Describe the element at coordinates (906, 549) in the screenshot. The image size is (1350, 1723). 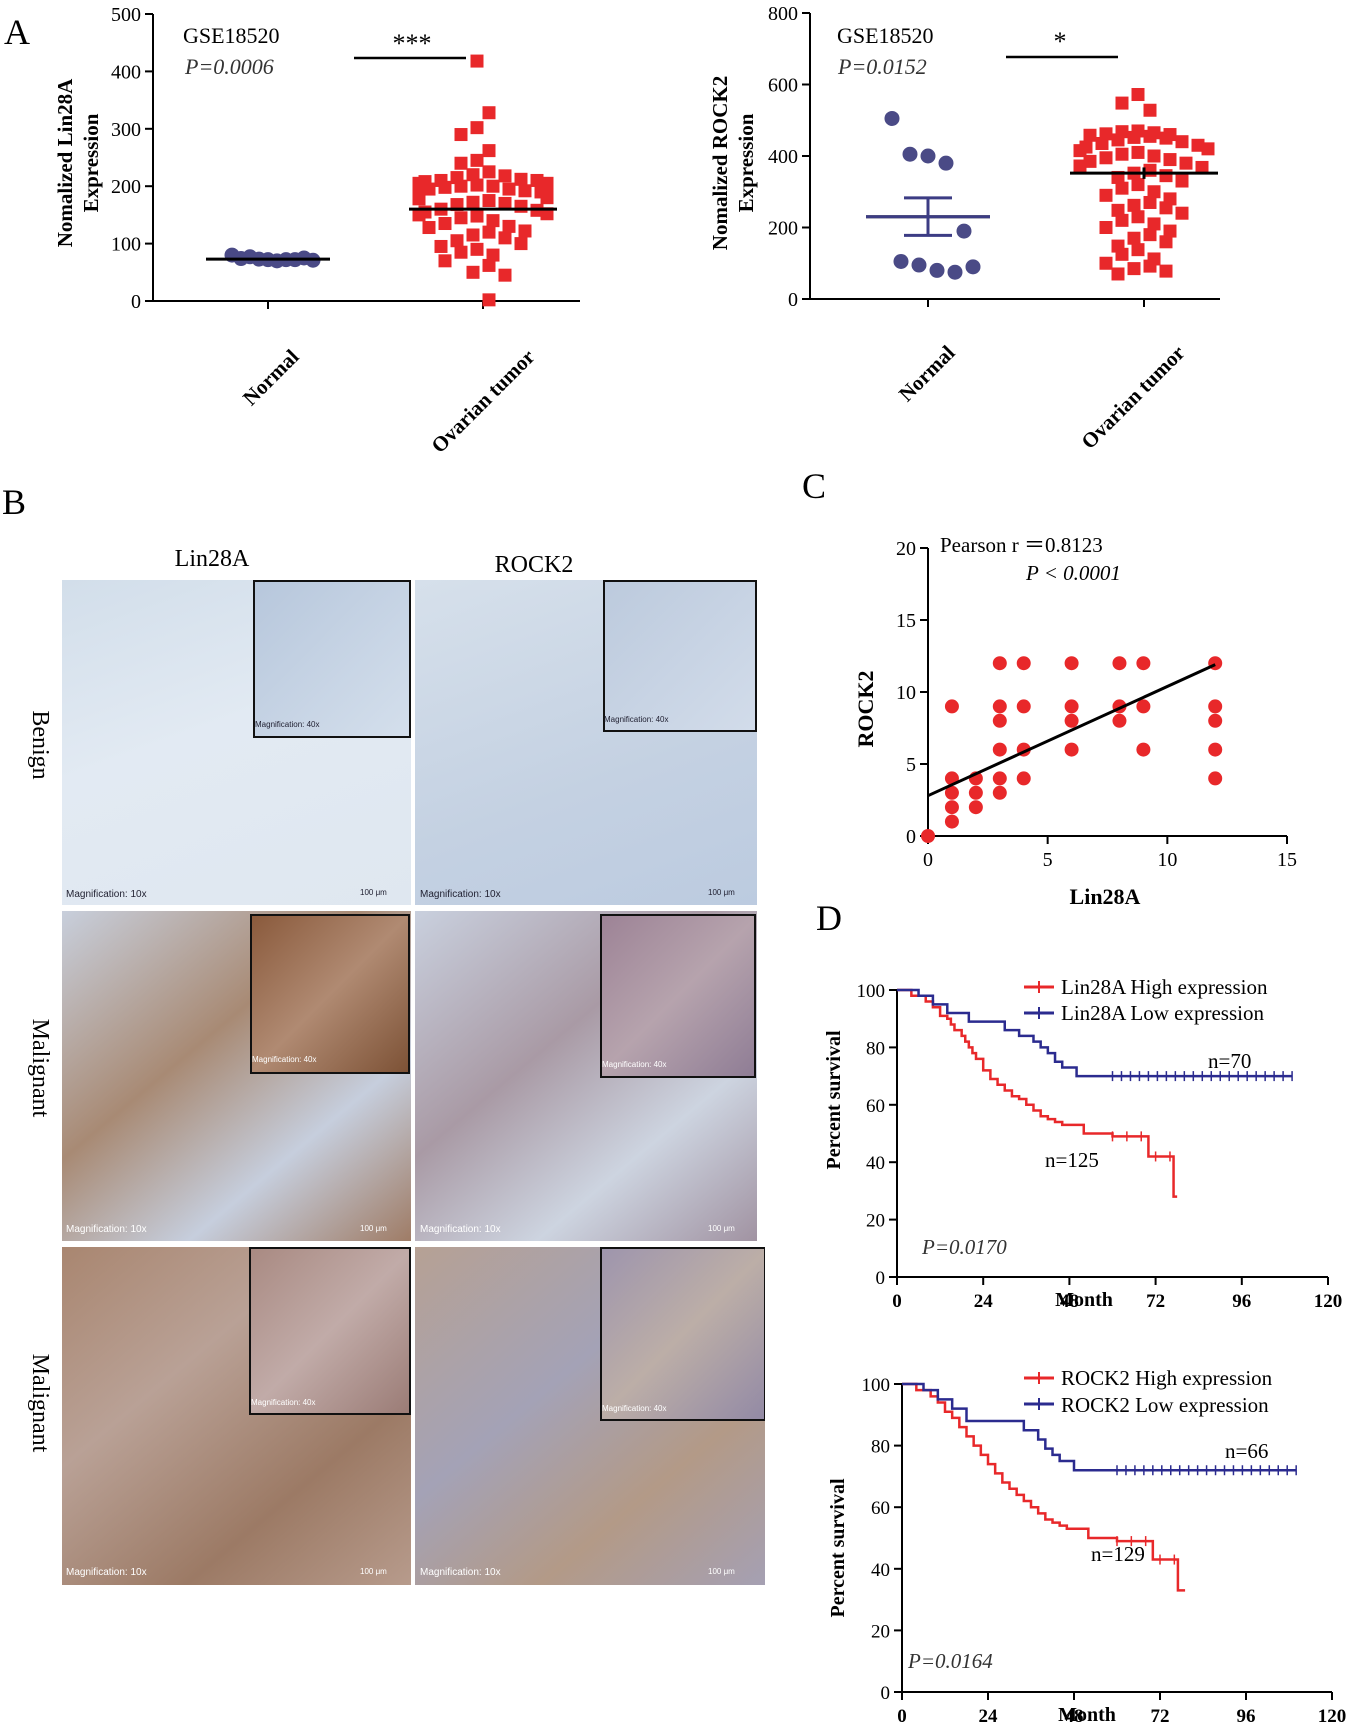
I see `c-ytick-label: 20` at that location.